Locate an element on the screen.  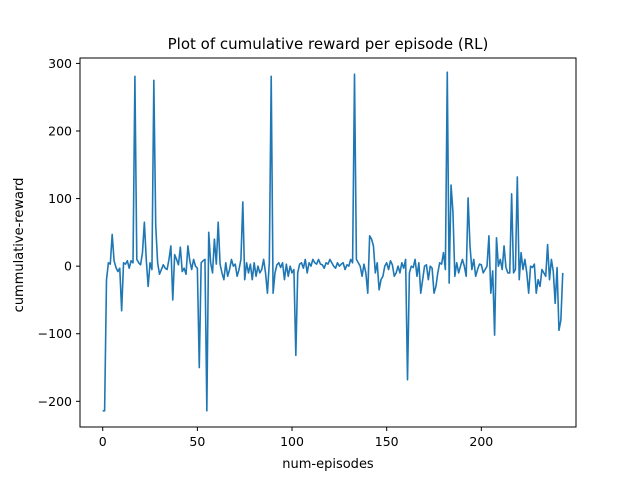
y-tick-label: 100 is located at coordinates (60, 198).